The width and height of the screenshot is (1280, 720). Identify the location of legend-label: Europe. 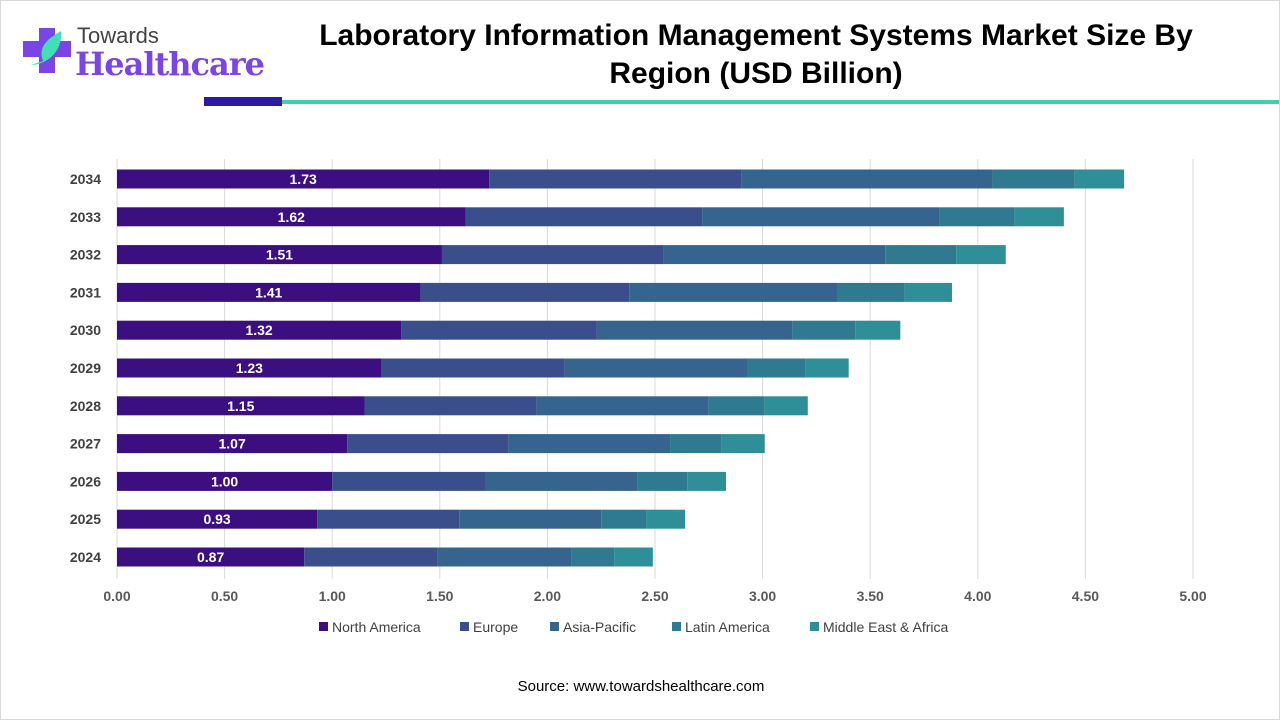
(495, 627).